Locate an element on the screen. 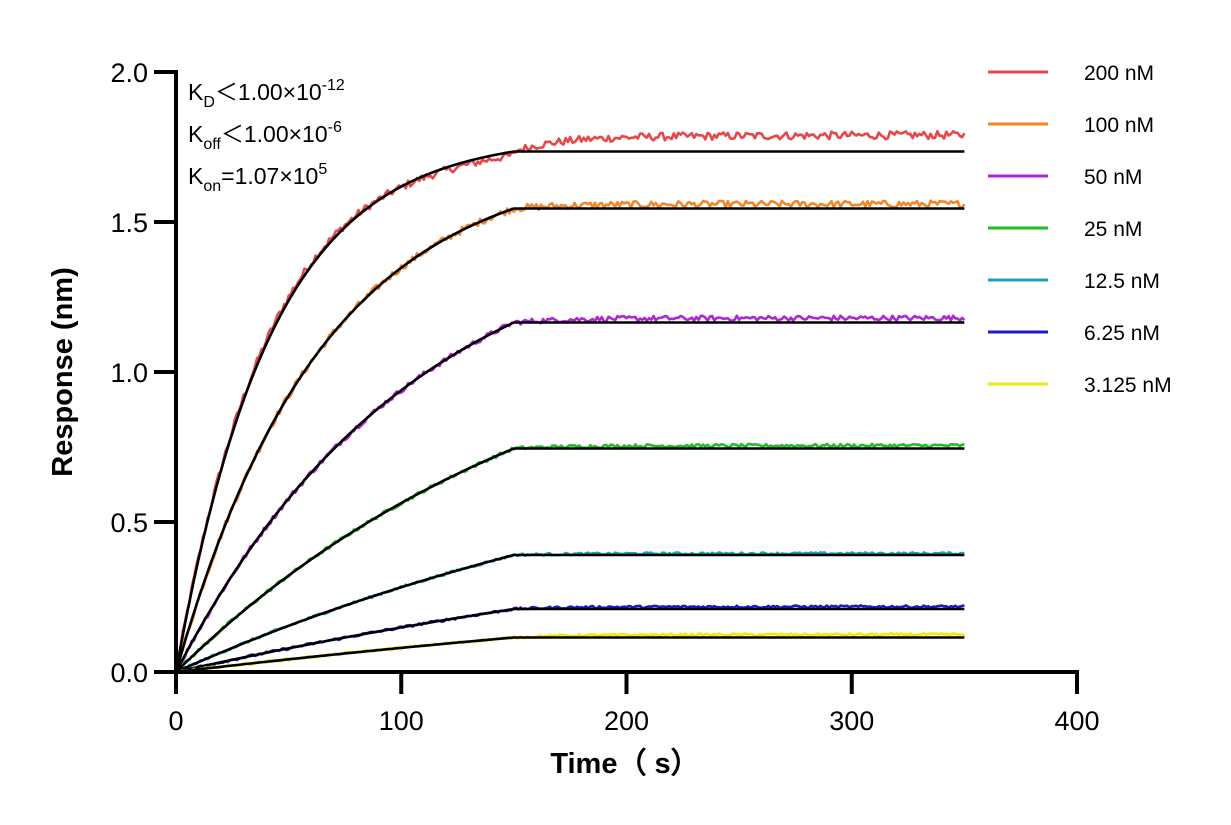 This screenshot has width=1231, height=825. legend-label: 3.125 nM is located at coordinates (1128, 385).